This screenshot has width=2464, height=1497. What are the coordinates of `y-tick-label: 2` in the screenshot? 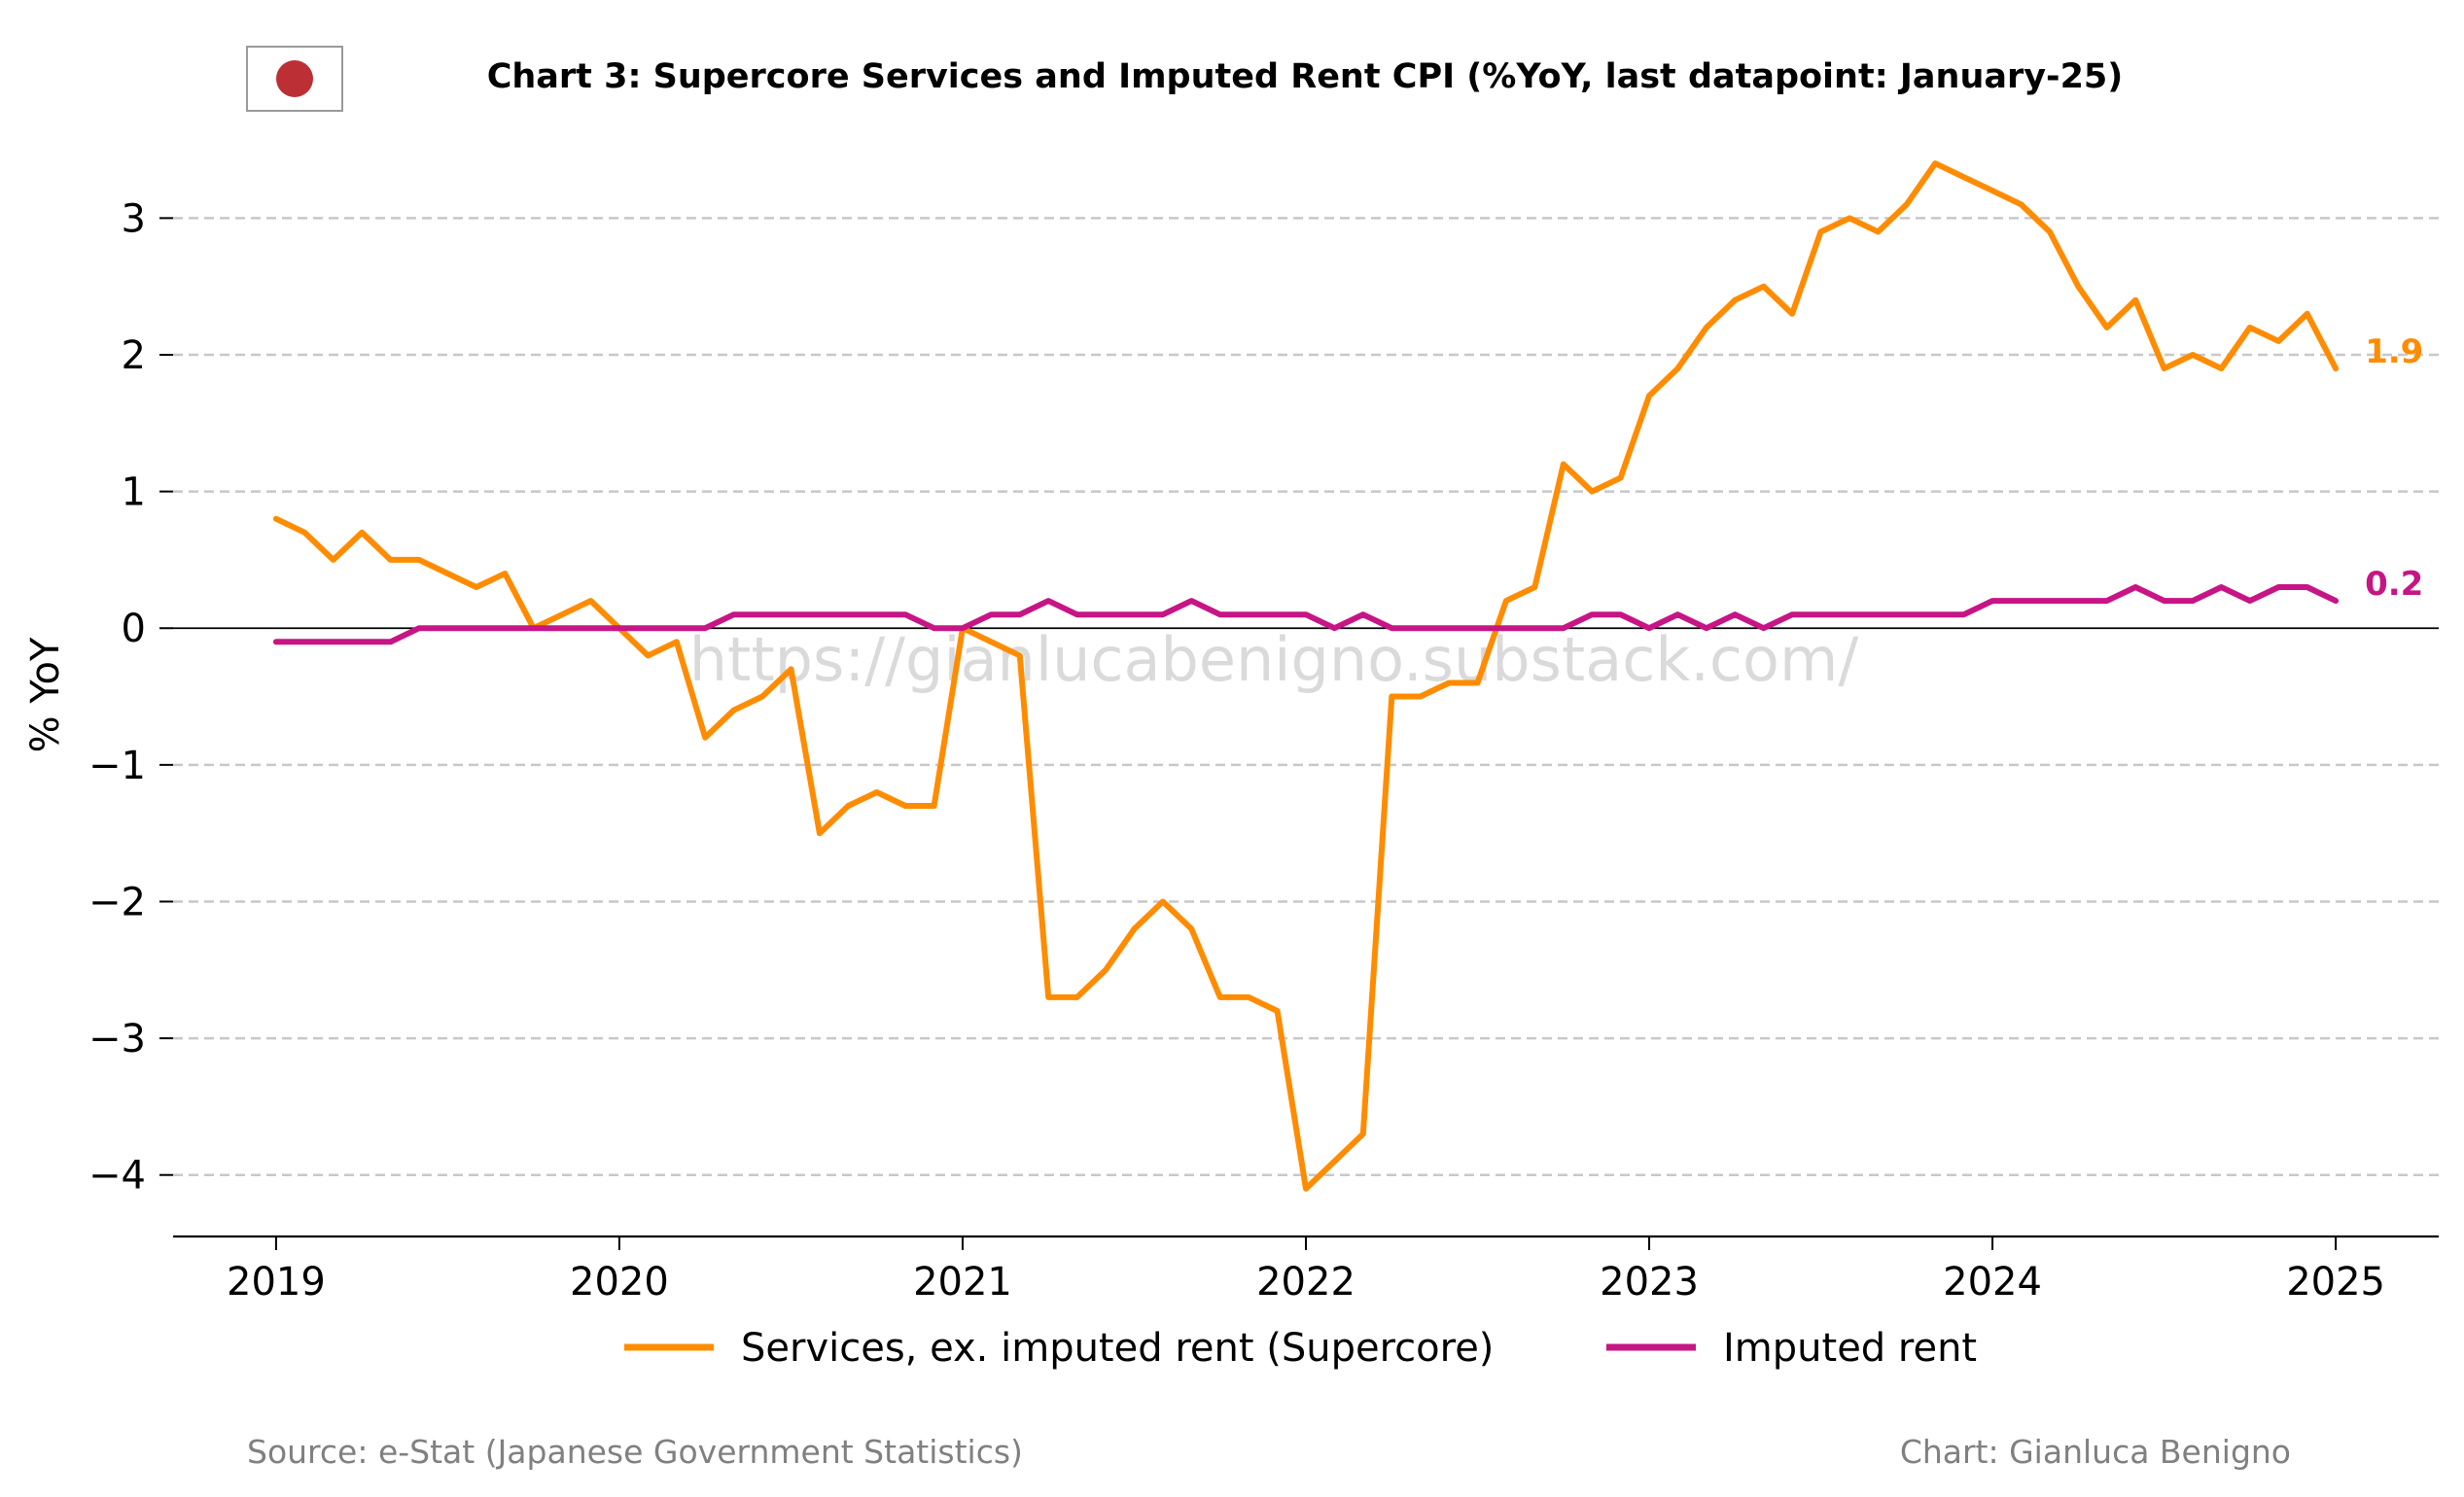 It's located at (134, 355).